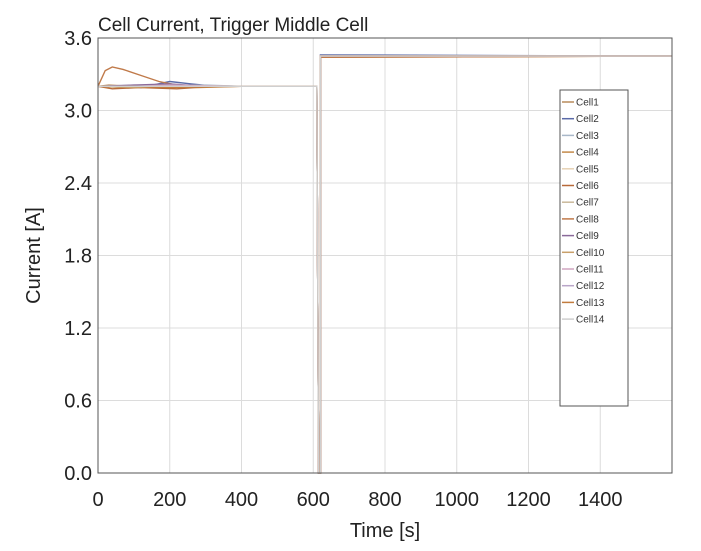 Image resolution: width=701 pixels, height=551 pixels. I want to click on legend-label: Cell14, so click(590, 320).